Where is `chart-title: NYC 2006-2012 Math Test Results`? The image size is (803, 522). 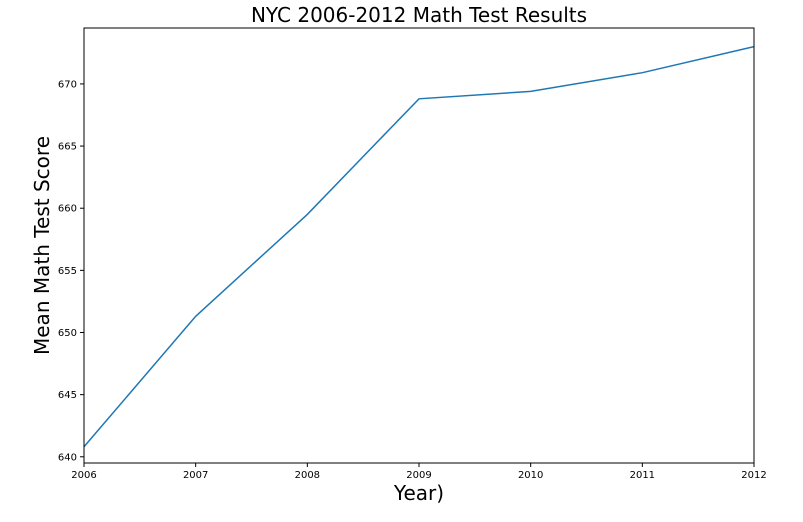
chart-title: NYC 2006-2012 Math Test Results is located at coordinates (419, 15).